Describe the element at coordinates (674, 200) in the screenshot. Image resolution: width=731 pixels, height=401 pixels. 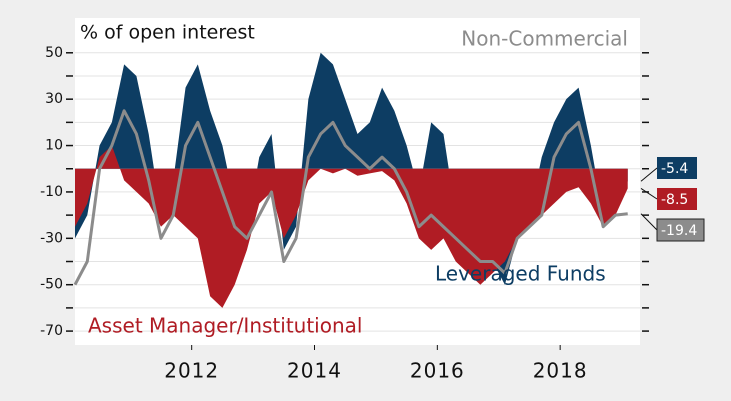
I see `end-label: -8.5` at that location.